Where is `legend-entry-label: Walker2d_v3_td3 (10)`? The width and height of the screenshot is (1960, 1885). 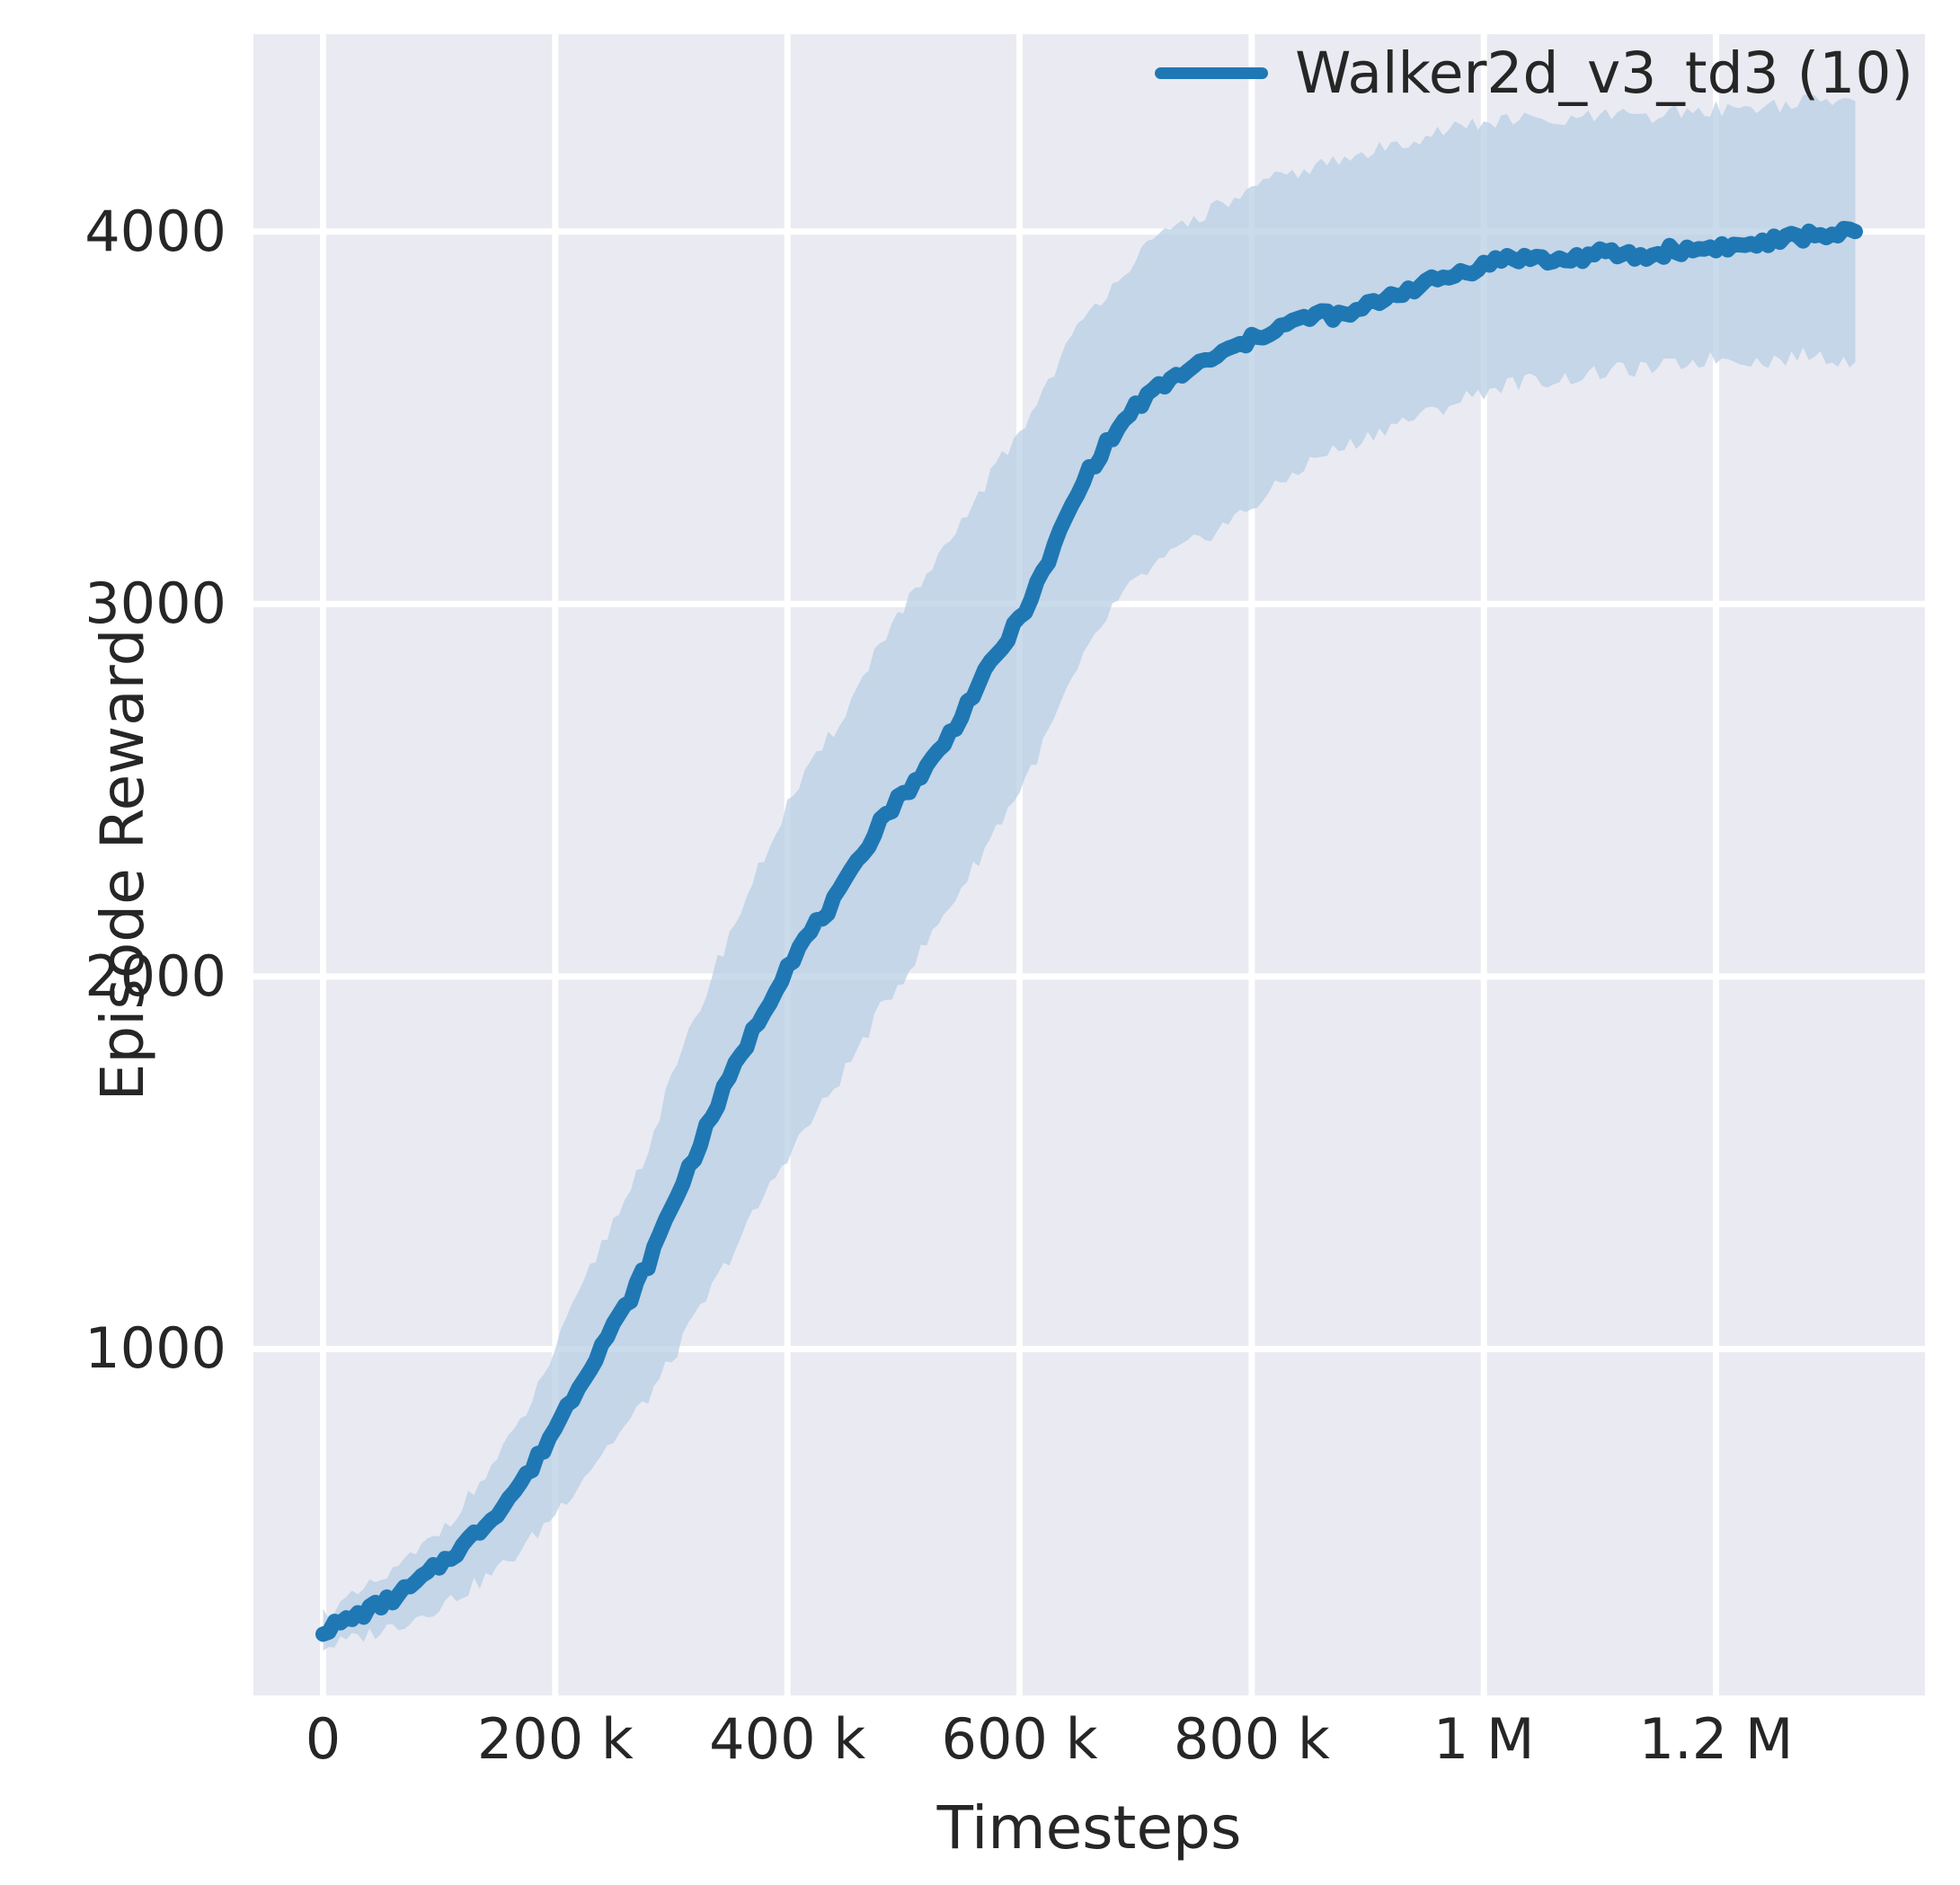 legend-entry-label: Walker2d_v3_td3 (10) is located at coordinates (1604, 73).